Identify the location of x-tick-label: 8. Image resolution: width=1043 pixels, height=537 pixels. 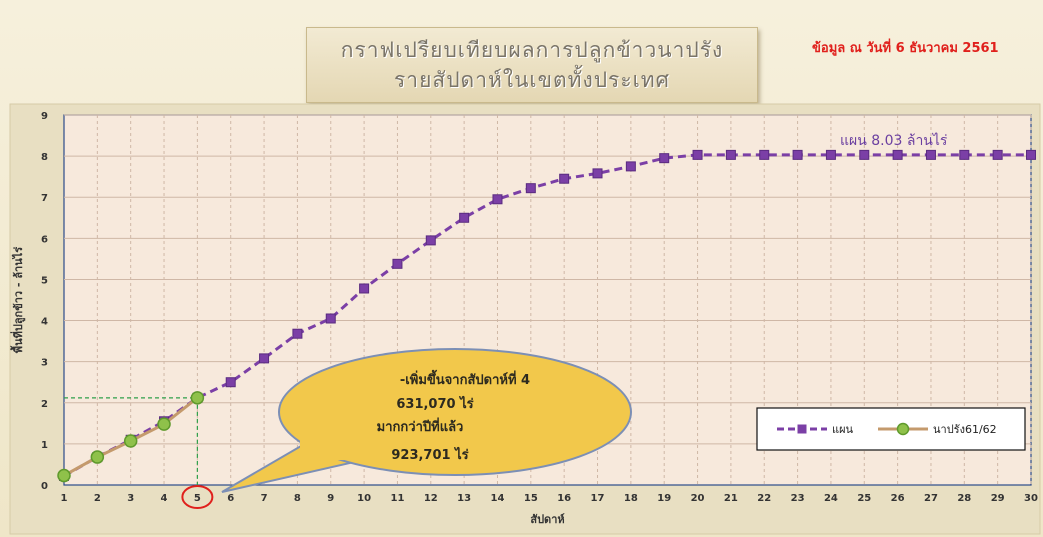
(297, 498).